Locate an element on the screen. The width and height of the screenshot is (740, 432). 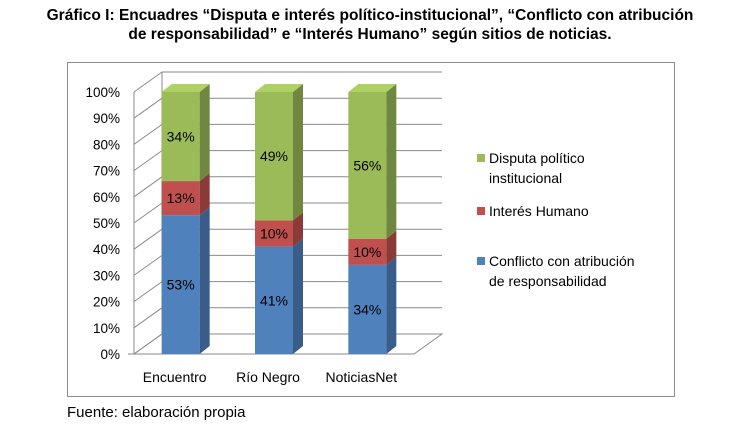
legend-label: Interés Humano is located at coordinates (539, 211).